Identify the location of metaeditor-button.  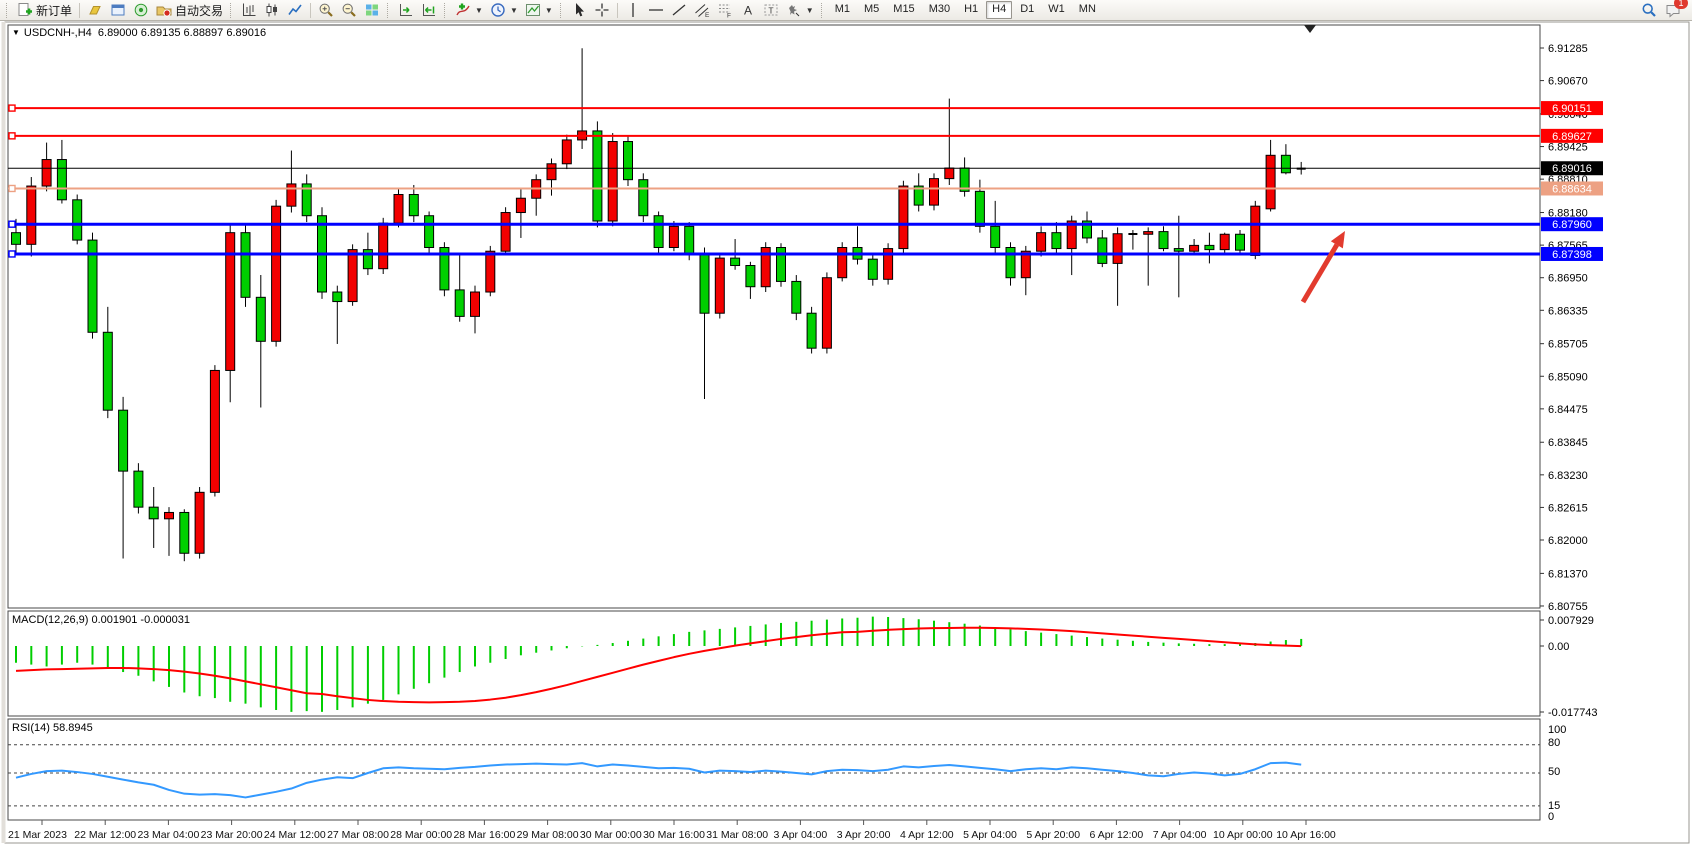
(95, 10).